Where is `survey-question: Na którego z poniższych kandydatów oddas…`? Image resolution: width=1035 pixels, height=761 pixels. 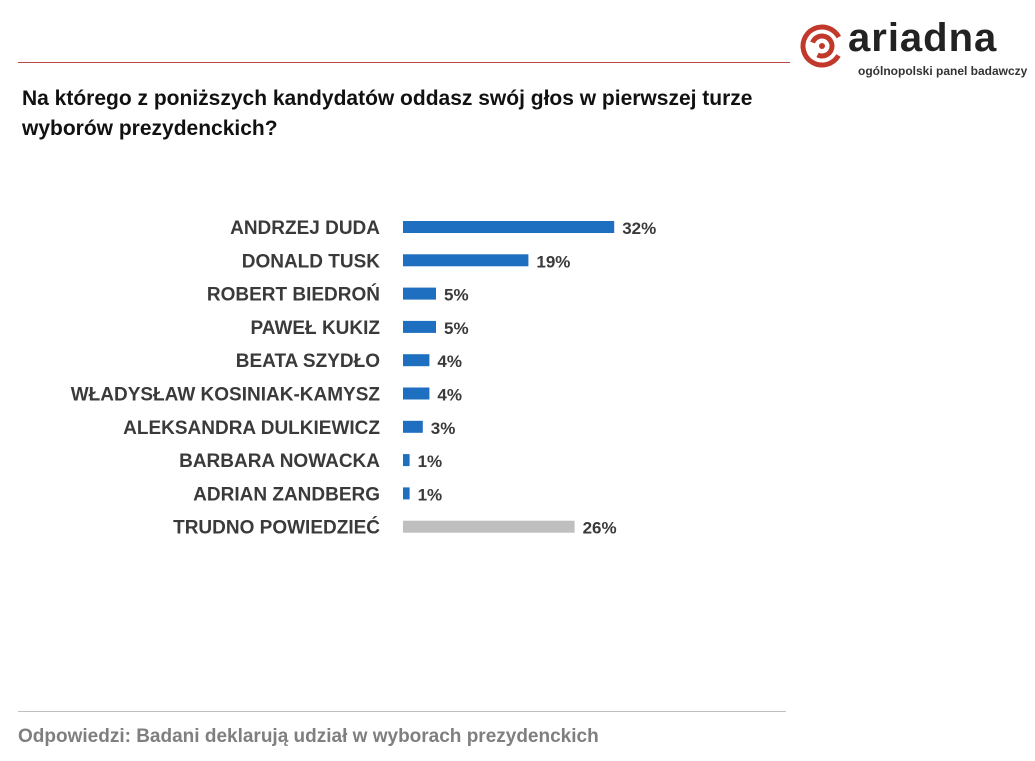
survey-question: Na którego z poniższych kandydatów oddas… is located at coordinates (387, 113).